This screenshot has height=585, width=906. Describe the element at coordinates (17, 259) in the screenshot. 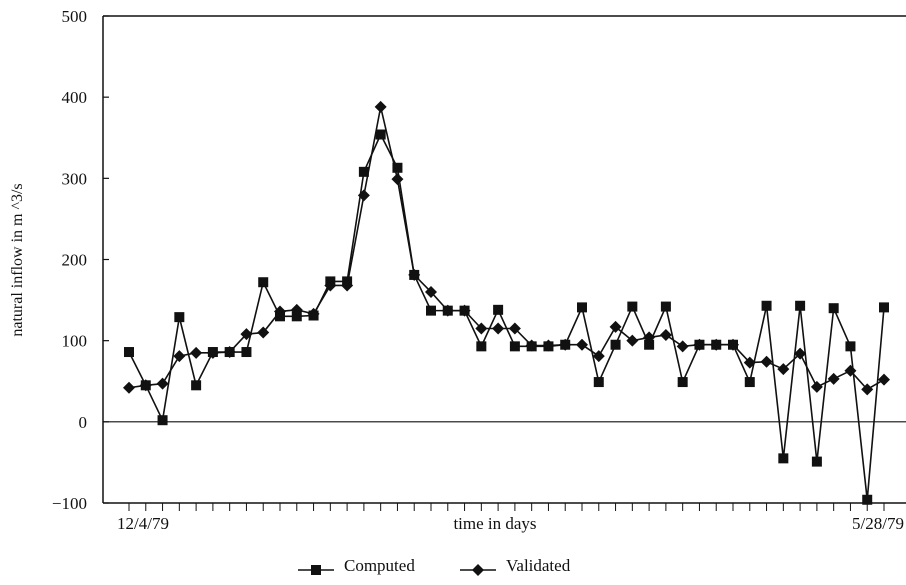

I see `y-axis-label: natural inflow in m ^3/s` at that location.